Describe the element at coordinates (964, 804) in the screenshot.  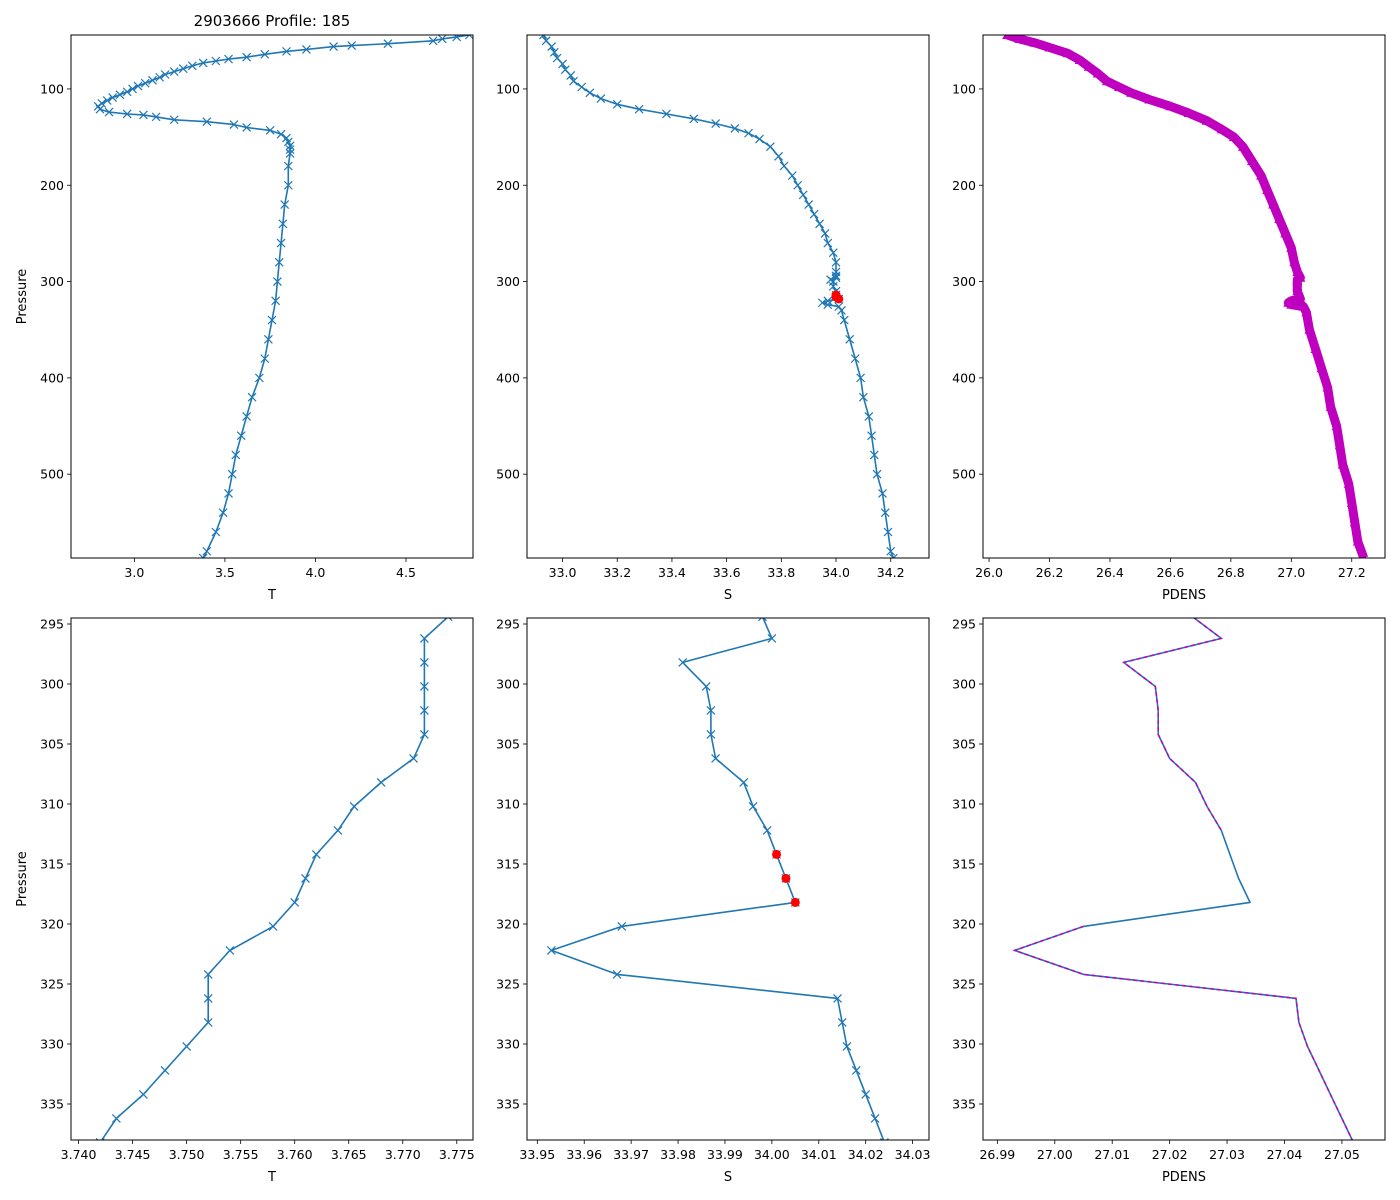
I see `y-tick-label: 310` at that location.